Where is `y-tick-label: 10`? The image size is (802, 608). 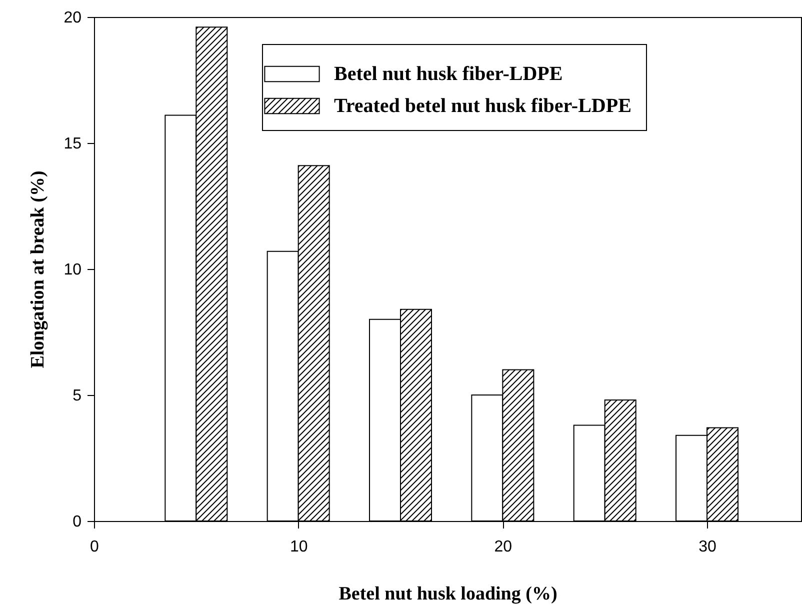
y-tick-label: 10 is located at coordinates (73, 270).